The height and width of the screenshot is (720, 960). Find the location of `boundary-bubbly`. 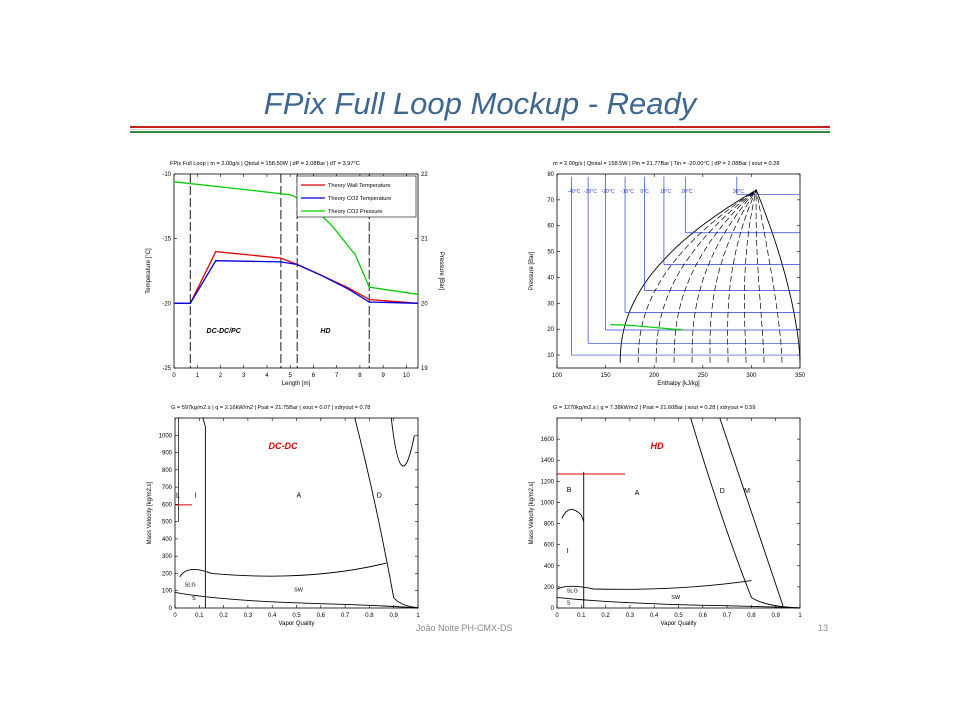

boundary-bubbly is located at coordinates (573, 515).